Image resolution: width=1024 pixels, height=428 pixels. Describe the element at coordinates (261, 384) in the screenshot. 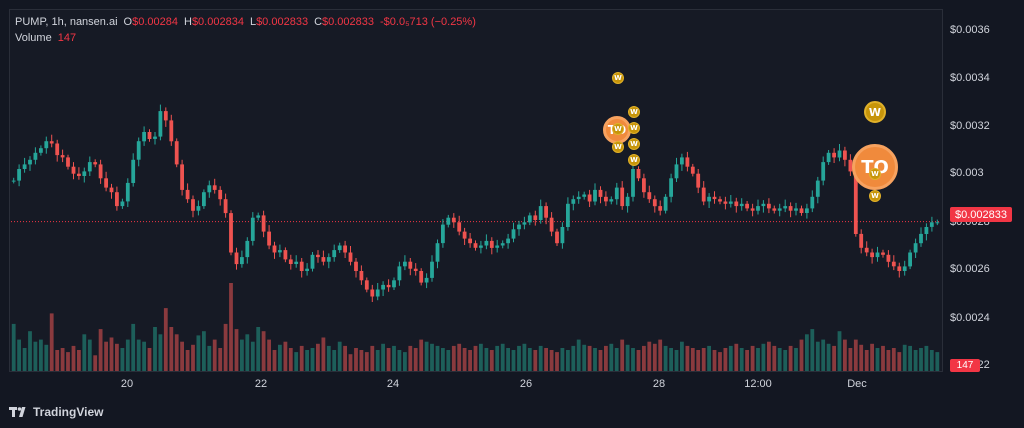

I see `time-axis-label: 22` at that location.